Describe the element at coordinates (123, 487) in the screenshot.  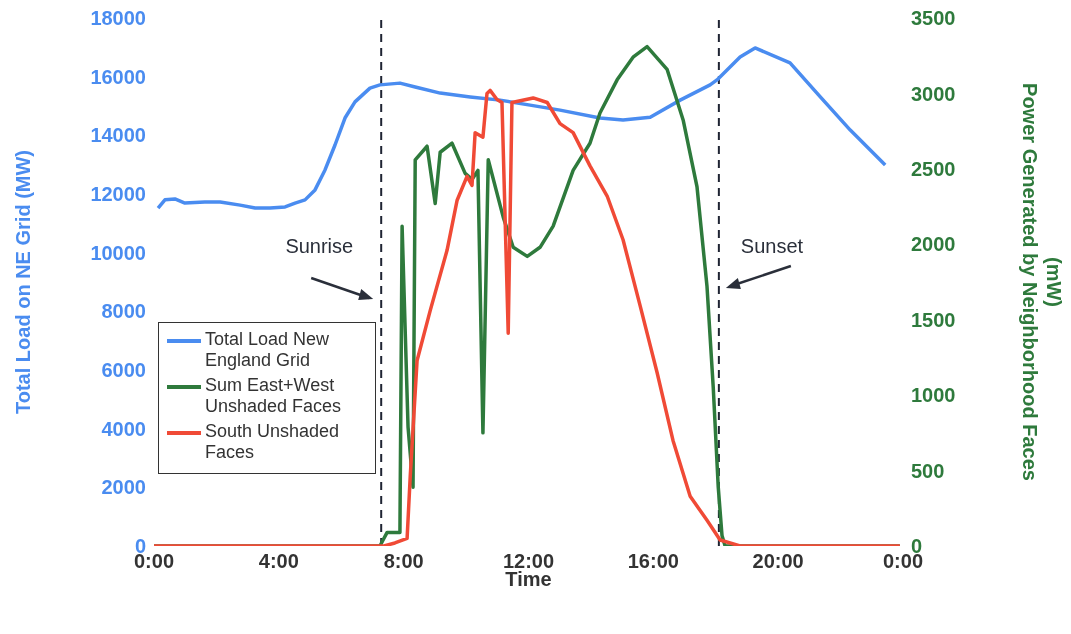
I see `y-tick-label: 2000` at that location.